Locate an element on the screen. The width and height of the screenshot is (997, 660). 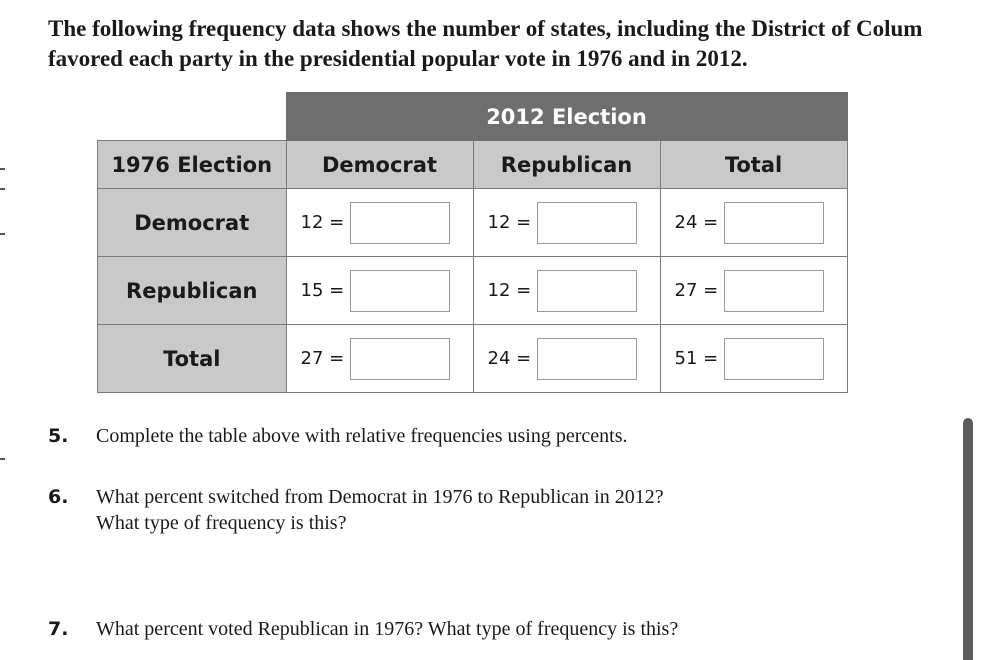
scrollbar-thumb is located at coordinates (968, 539).